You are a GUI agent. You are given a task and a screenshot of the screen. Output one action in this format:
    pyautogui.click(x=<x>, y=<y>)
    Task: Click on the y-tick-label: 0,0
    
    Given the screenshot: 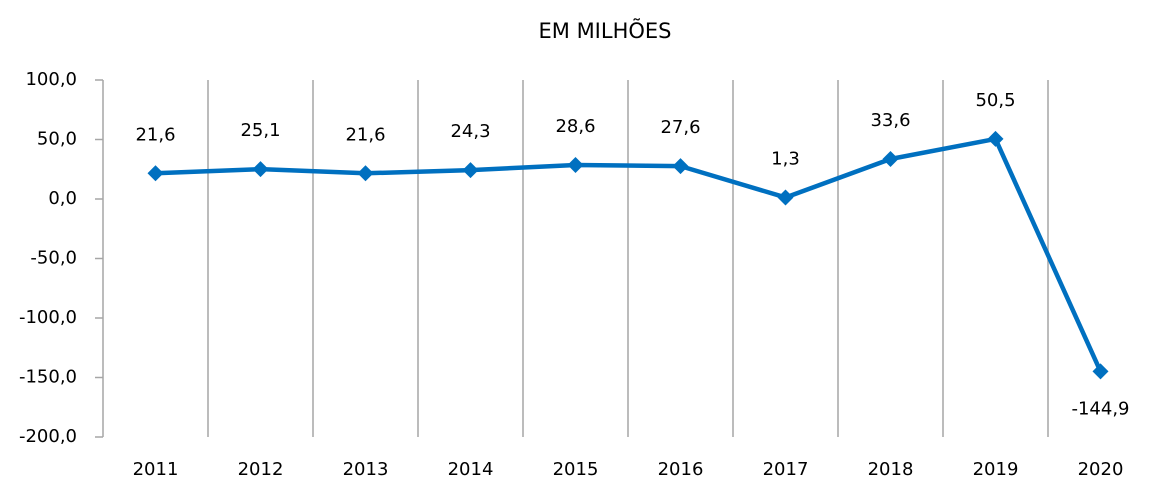 What is the action you would take?
    pyautogui.click(x=62, y=198)
    